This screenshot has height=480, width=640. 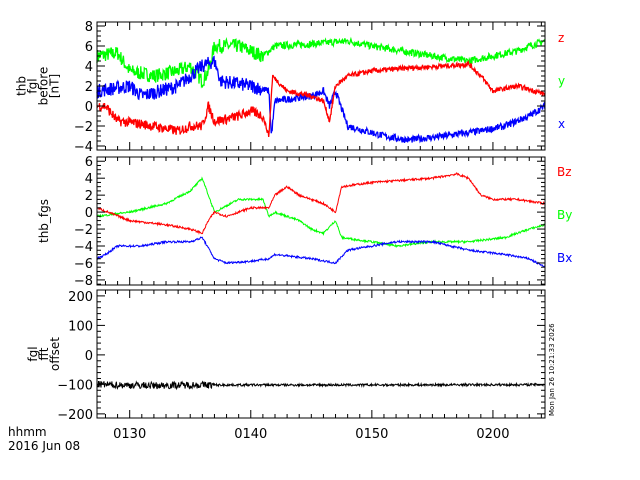 What do you see at coordinates (561, 38) in the screenshot?
I see `legend-label-z: z` at bounding box center [561, 38].